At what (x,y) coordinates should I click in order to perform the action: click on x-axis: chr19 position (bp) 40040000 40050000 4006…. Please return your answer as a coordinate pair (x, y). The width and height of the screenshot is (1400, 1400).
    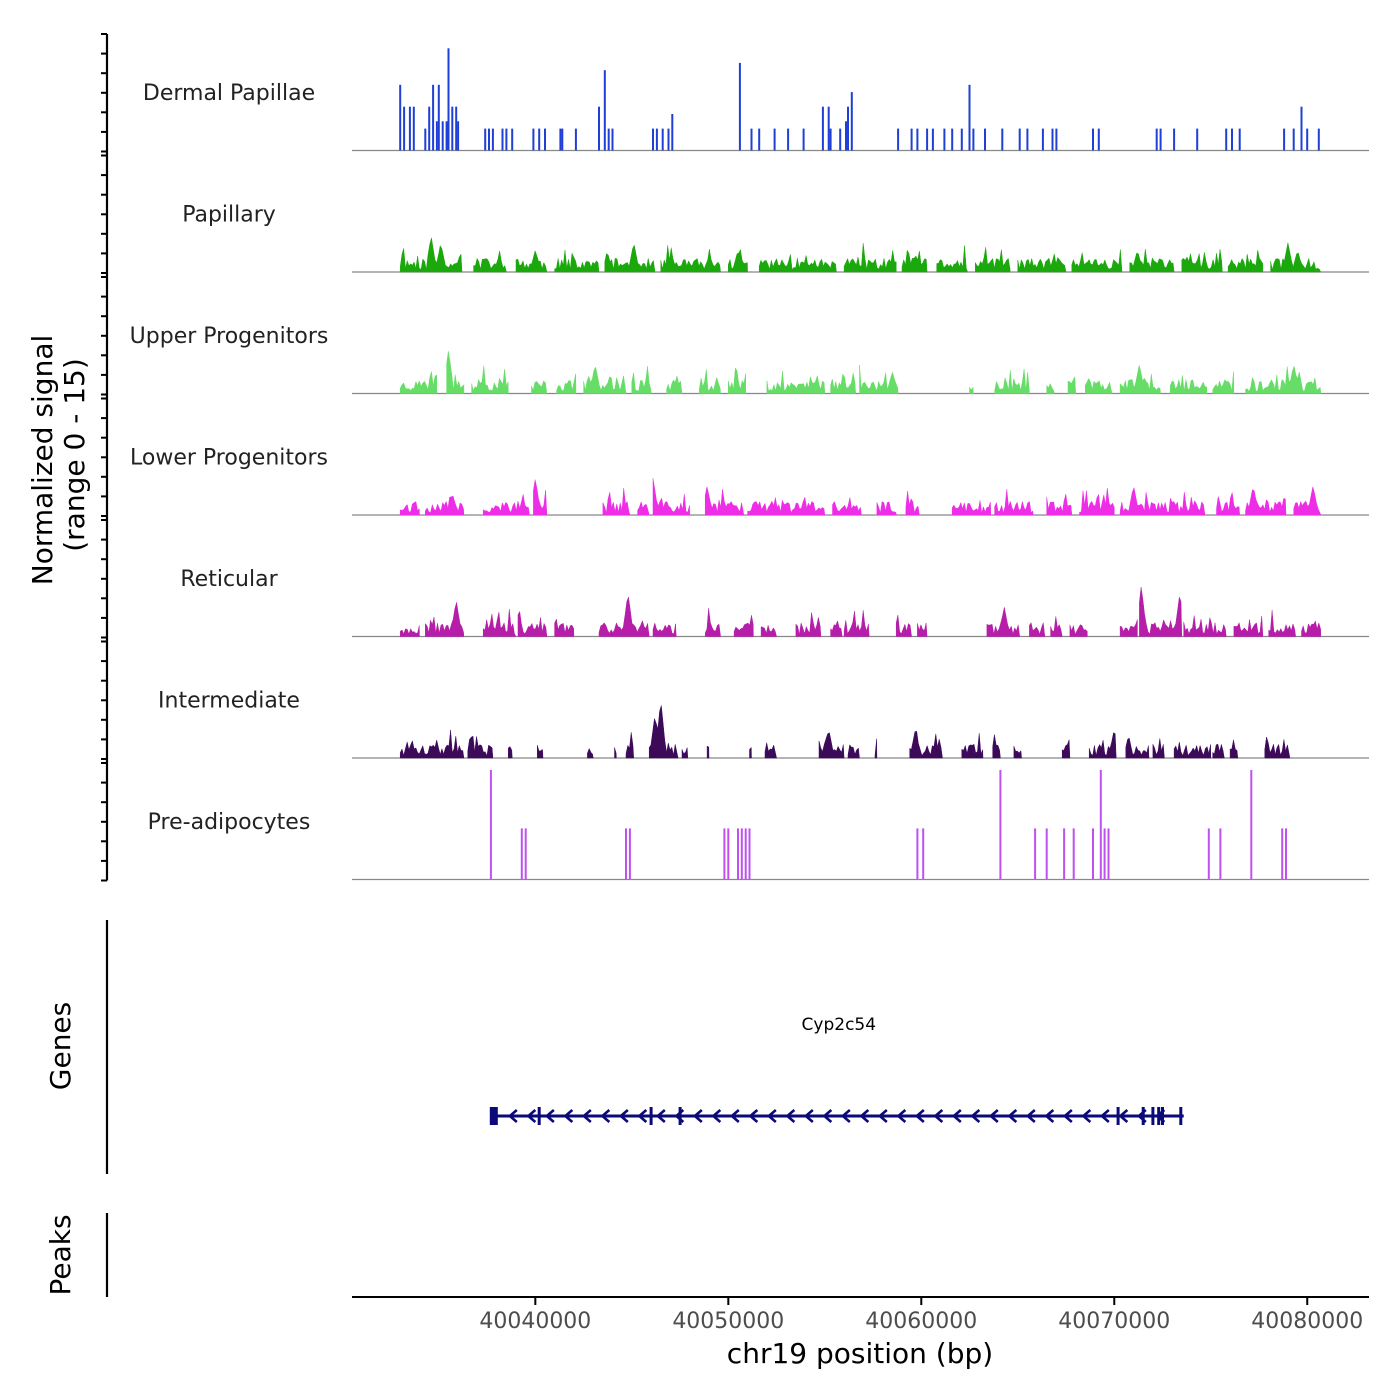
    Looking at the image, I should click on (860, 1333).